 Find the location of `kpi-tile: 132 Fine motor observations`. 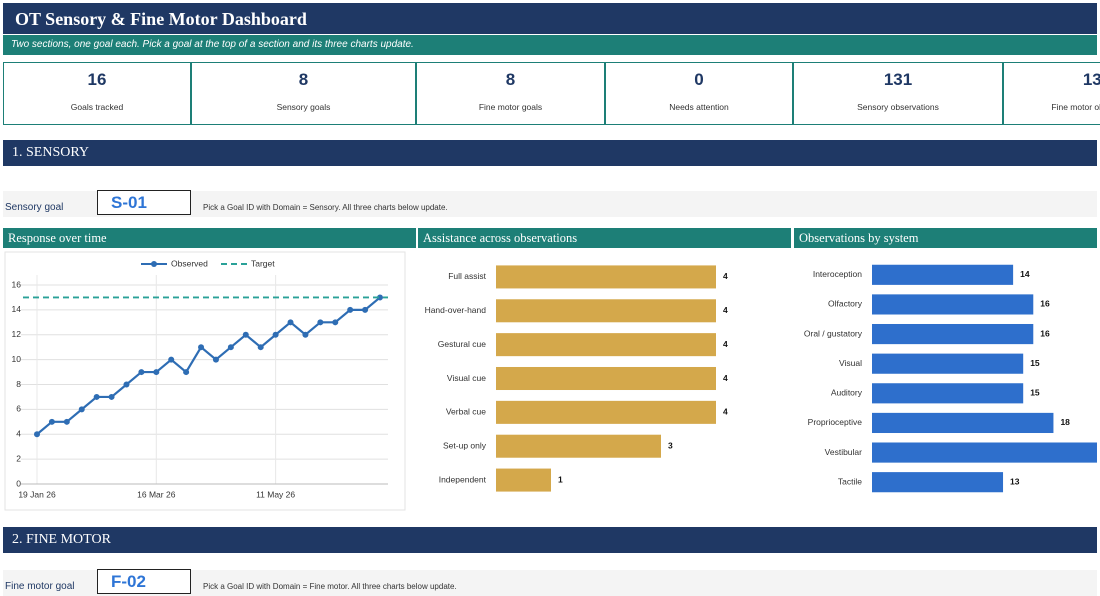

kpi-tile: 132 Fine motor observations is located at coordinates (1051, 93).